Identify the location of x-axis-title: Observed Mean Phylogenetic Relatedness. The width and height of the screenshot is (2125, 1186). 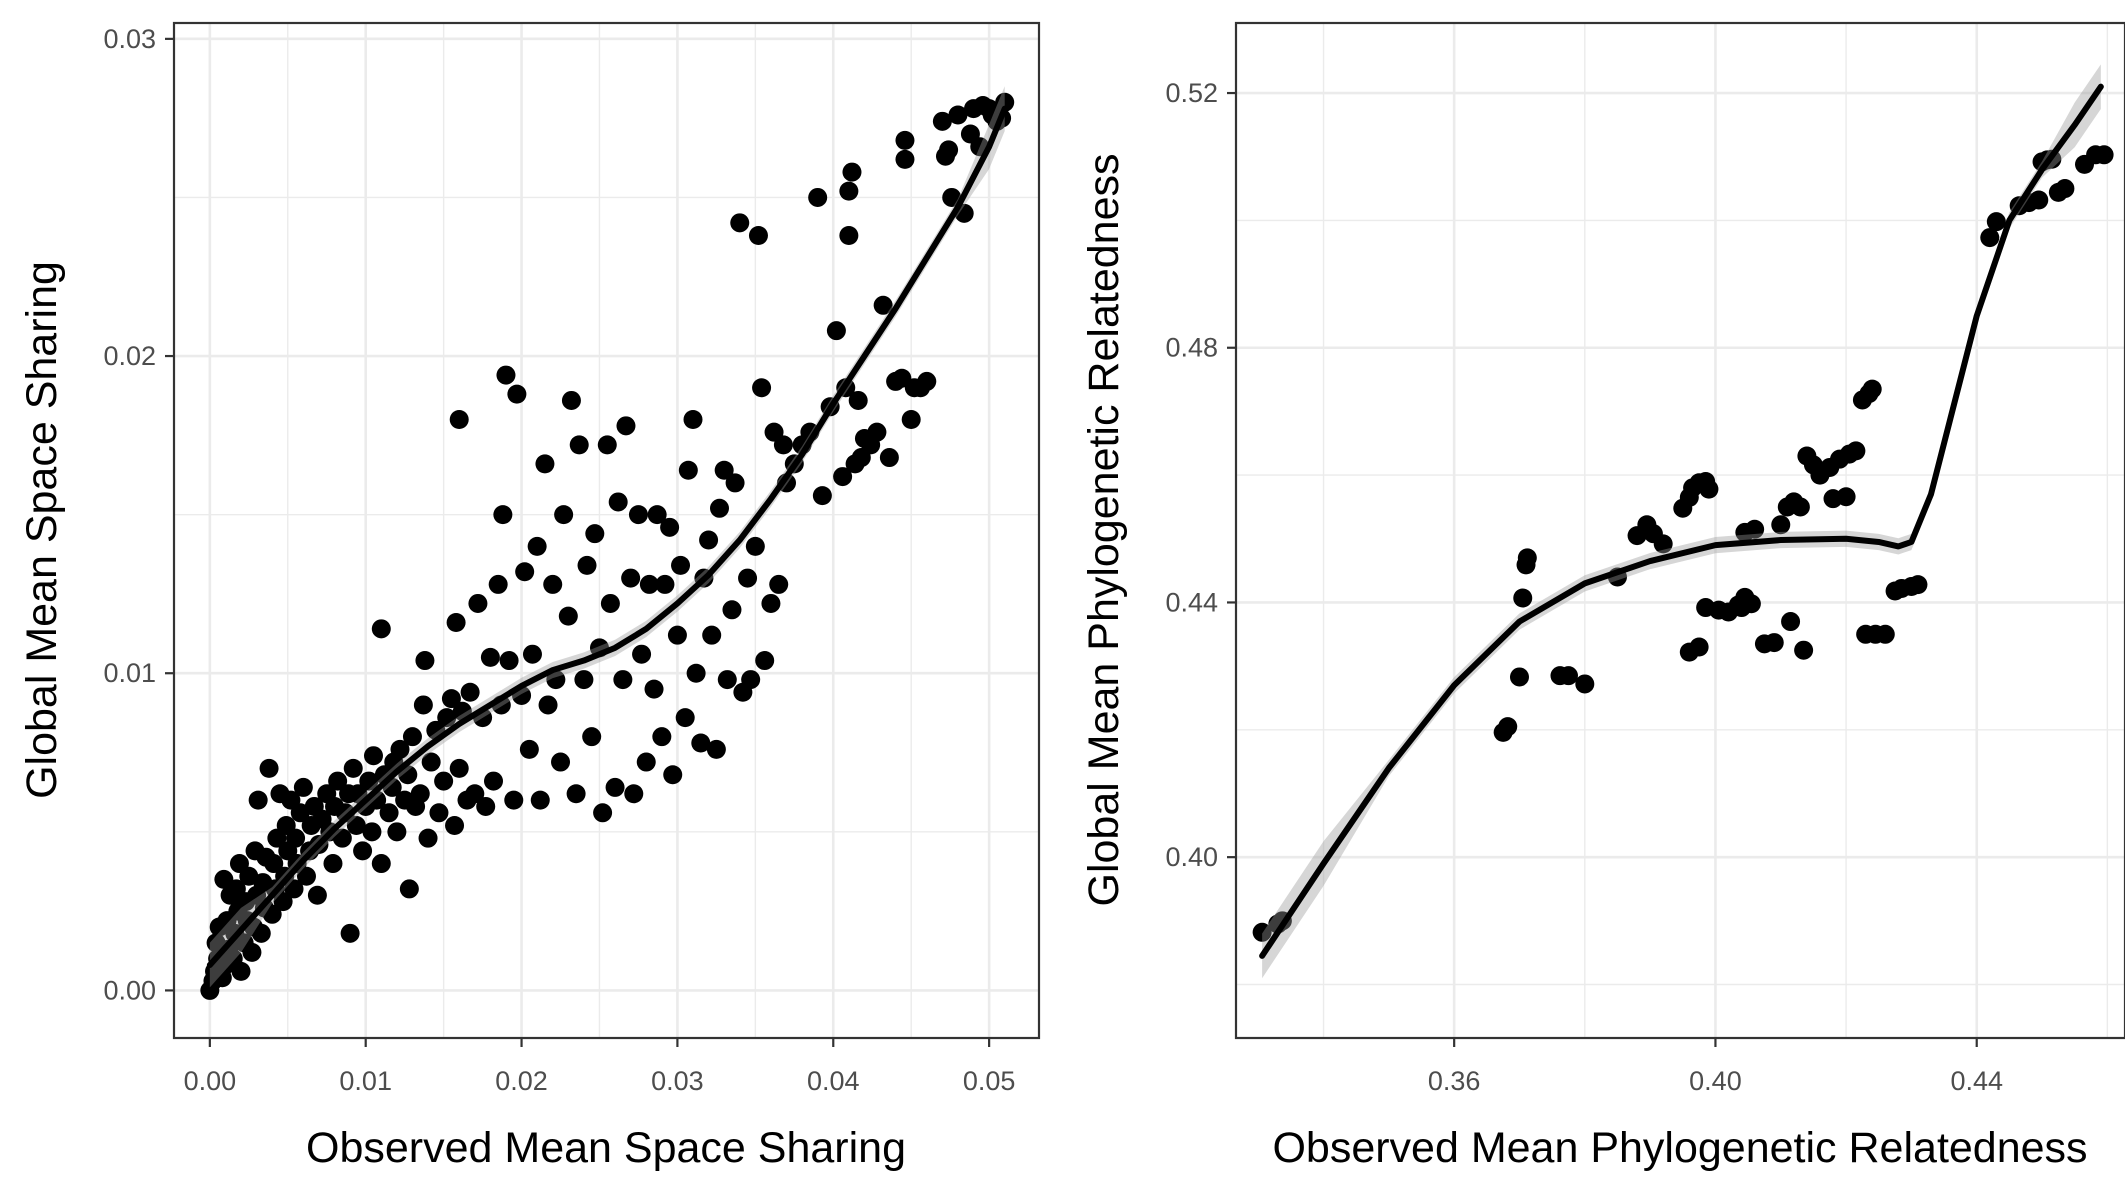
(1679, 1148).